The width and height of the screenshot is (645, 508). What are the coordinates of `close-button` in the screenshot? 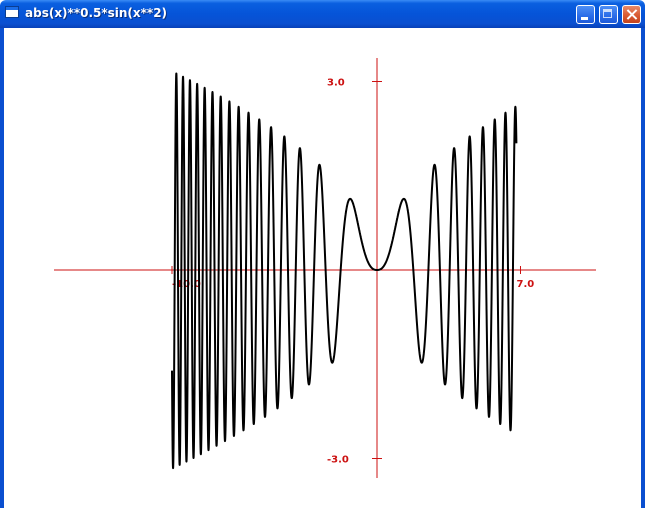 It's located at (631, 14).